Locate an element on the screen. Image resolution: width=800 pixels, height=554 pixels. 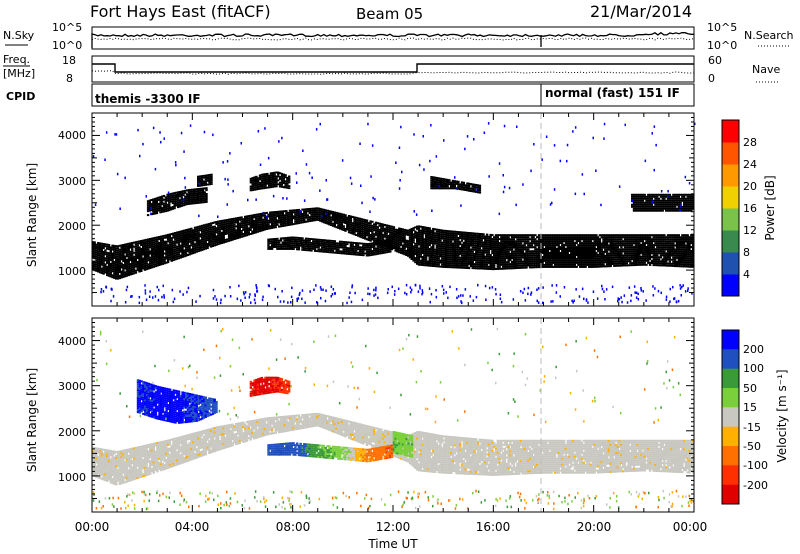
cpid-mode-normal: normal (fast) 151 IF is located at coordinates (612, 93).